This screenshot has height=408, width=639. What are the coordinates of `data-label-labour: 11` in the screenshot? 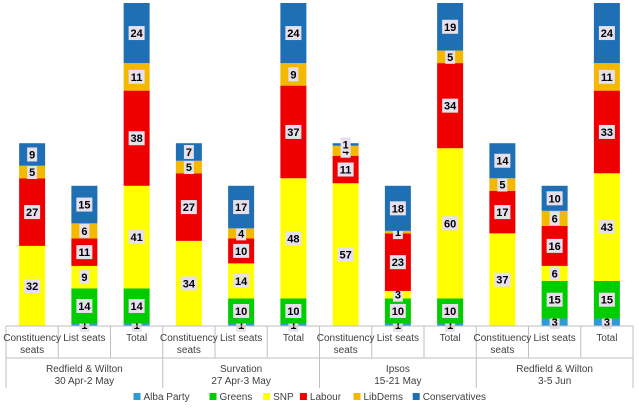 It's located at (85, 253).